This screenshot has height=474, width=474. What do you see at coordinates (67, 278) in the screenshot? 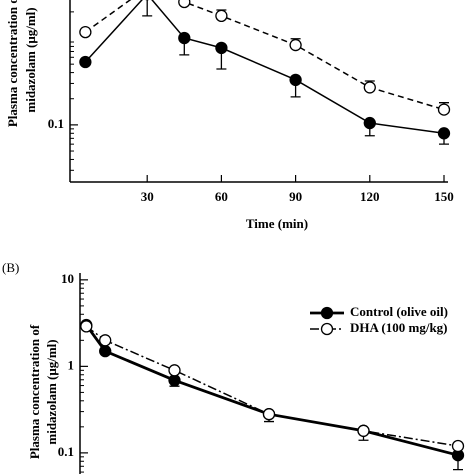
I see `y-tick-label: 10` at bounding box center [67, 278].